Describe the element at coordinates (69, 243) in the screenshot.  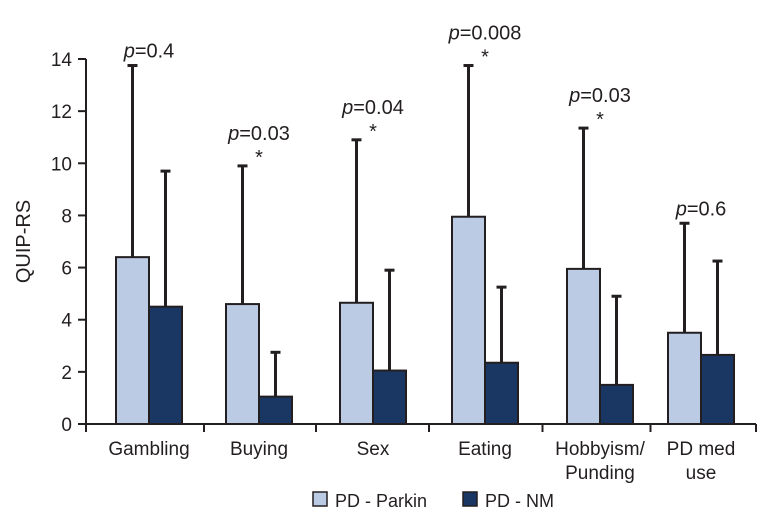
I see `y-axis: 0 2 4 6 8 10 12 14` at that location.